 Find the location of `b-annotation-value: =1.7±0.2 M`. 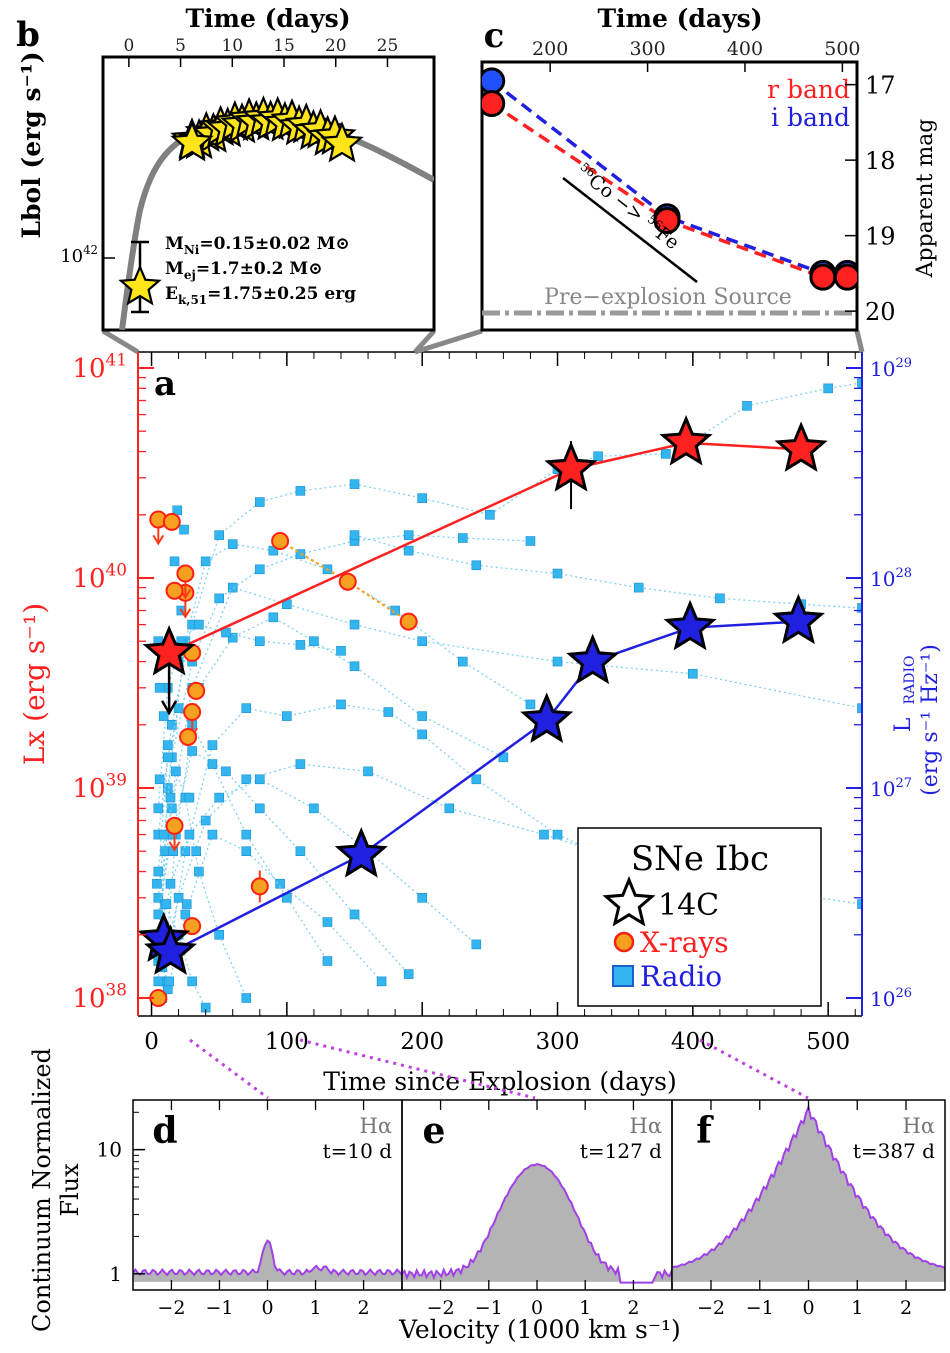

b-annotation-value: =1.7±0.2 M is located at coordinates (252, 269).